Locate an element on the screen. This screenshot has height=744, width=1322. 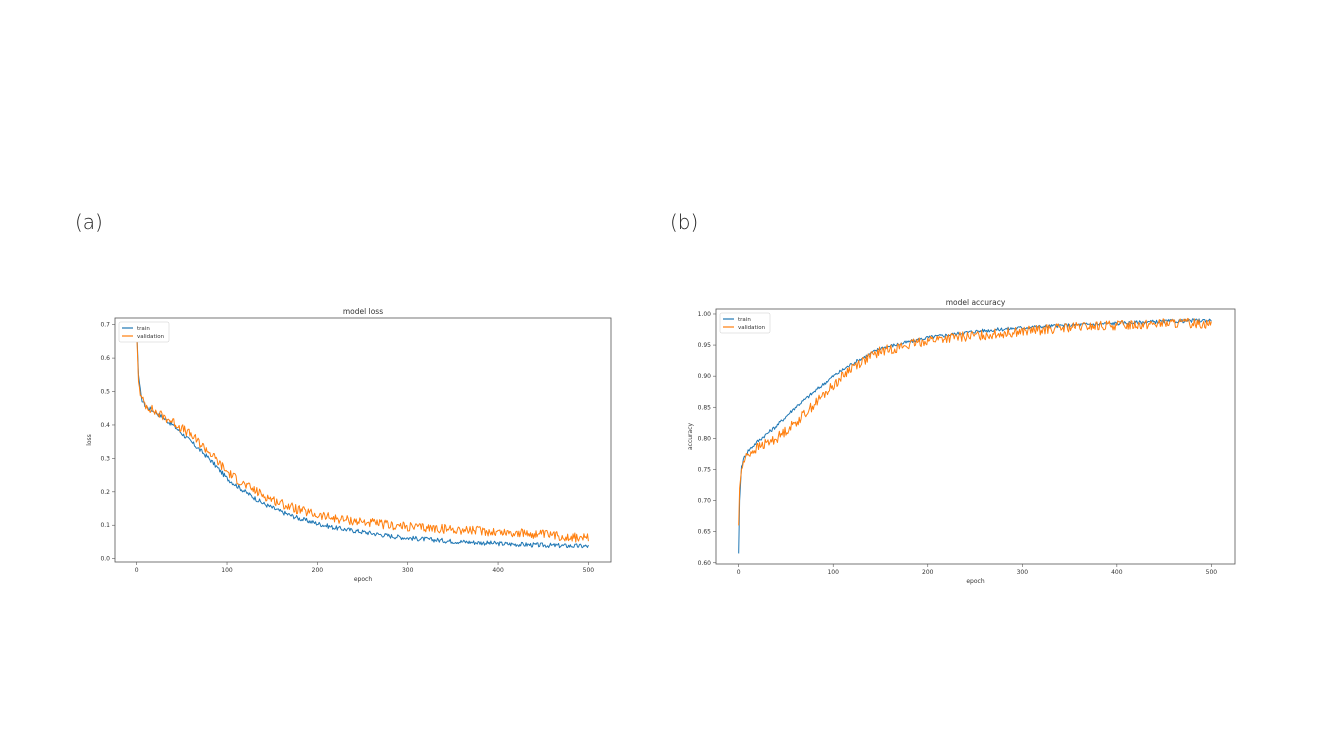
y-tick-label: 0.70 is located at coordinates (705, 501).